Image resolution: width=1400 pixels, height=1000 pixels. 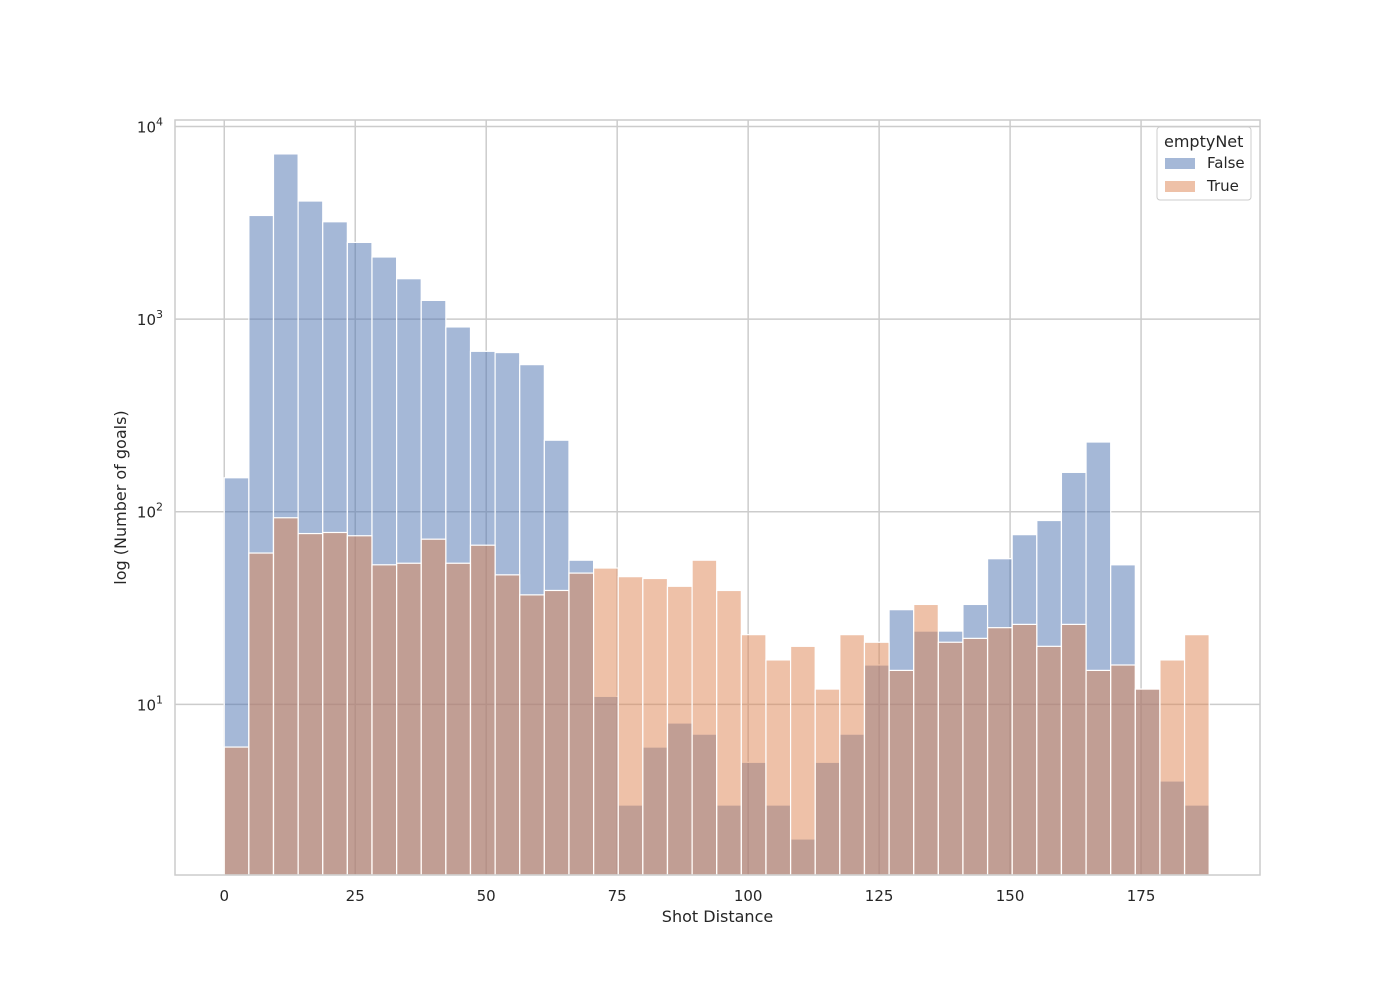 I want to click on x-tick-label: 0, so click(x=224, y=896).